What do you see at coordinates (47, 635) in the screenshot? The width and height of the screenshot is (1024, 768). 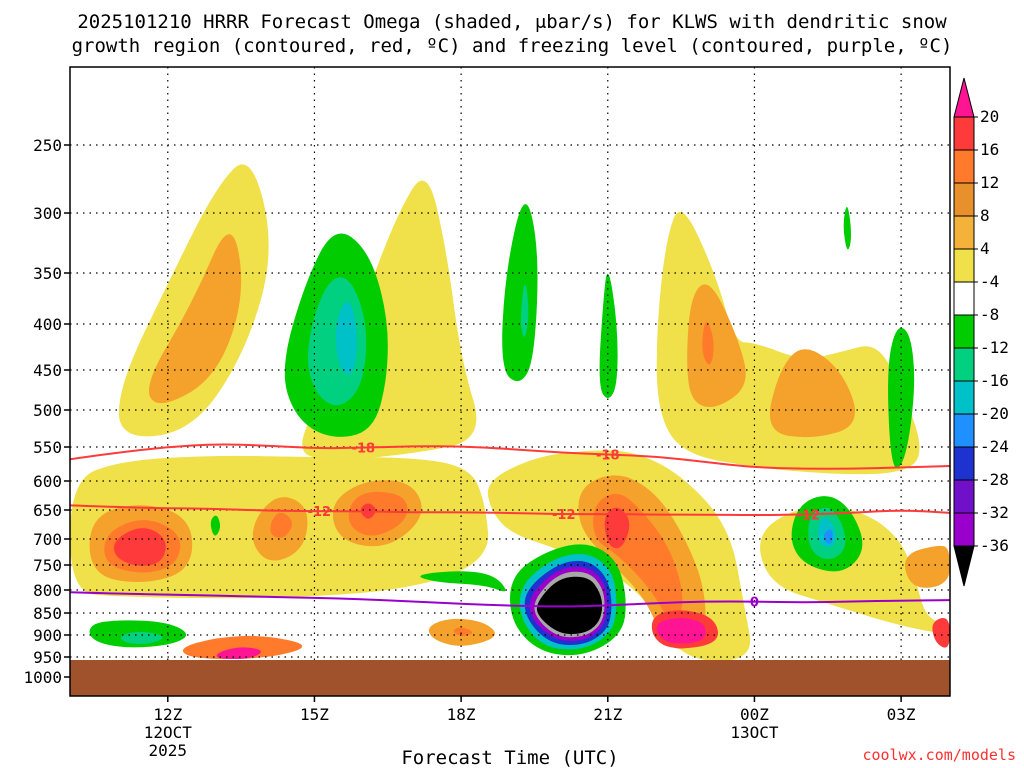 I see `y-tick-label-900: 900` at bounding box center [47, 635].